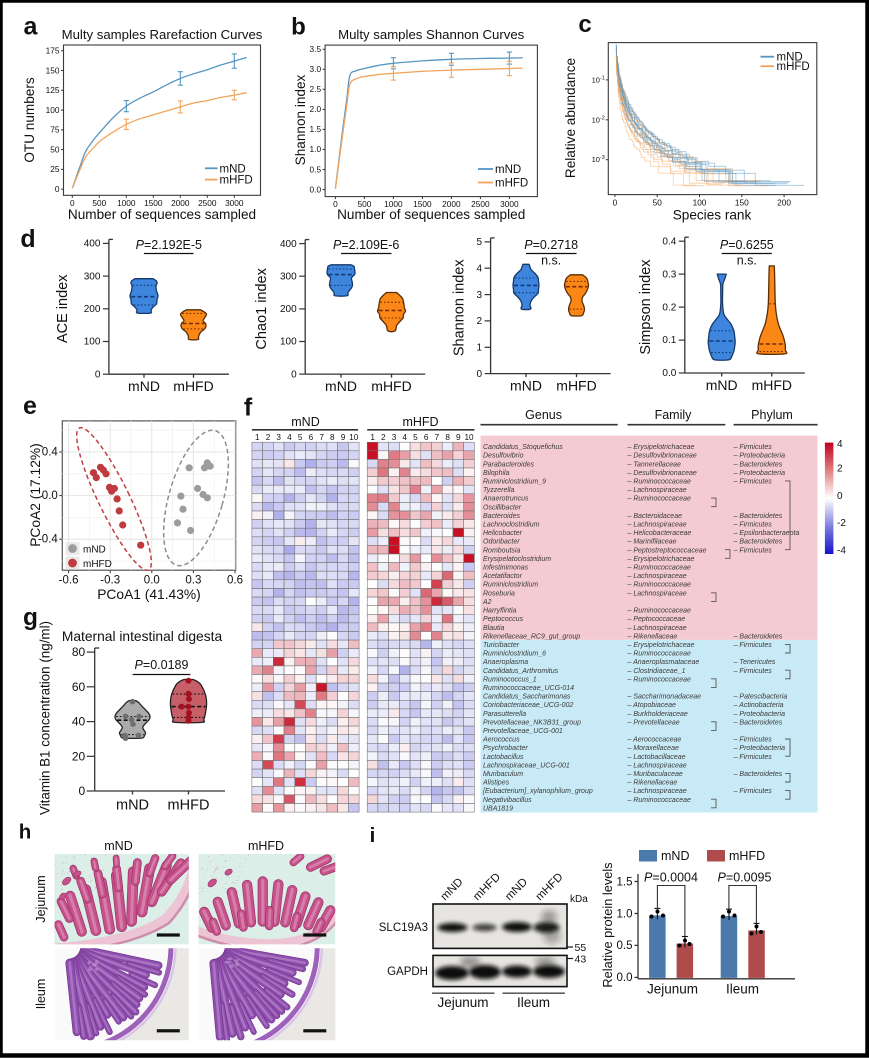  What do you see at coordinates (487, 602) in the screenshot?
I see `svg-text: A2` at bounding box center [487, 602].